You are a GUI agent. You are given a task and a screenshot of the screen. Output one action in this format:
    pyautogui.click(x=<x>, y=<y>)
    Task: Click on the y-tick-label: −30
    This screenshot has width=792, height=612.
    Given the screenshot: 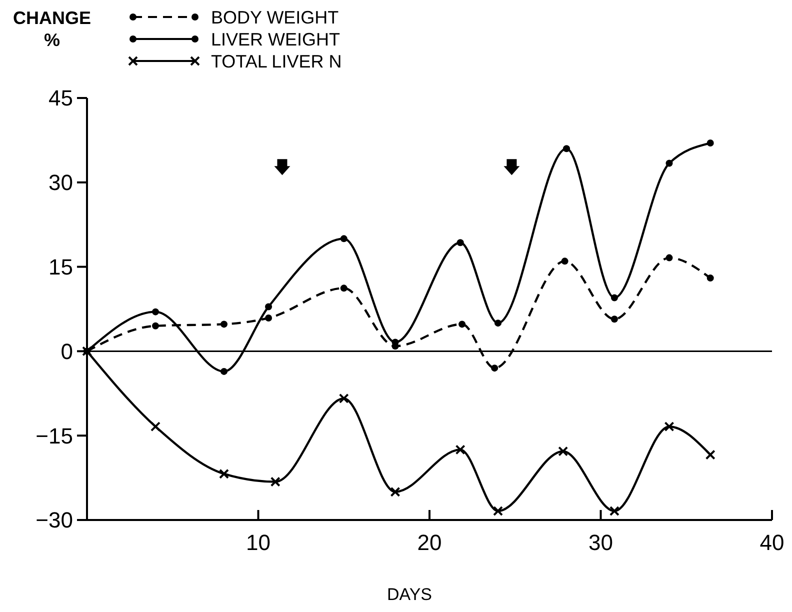 What is the action you would take?
    pyautogui.click(x=54, y=520)
    